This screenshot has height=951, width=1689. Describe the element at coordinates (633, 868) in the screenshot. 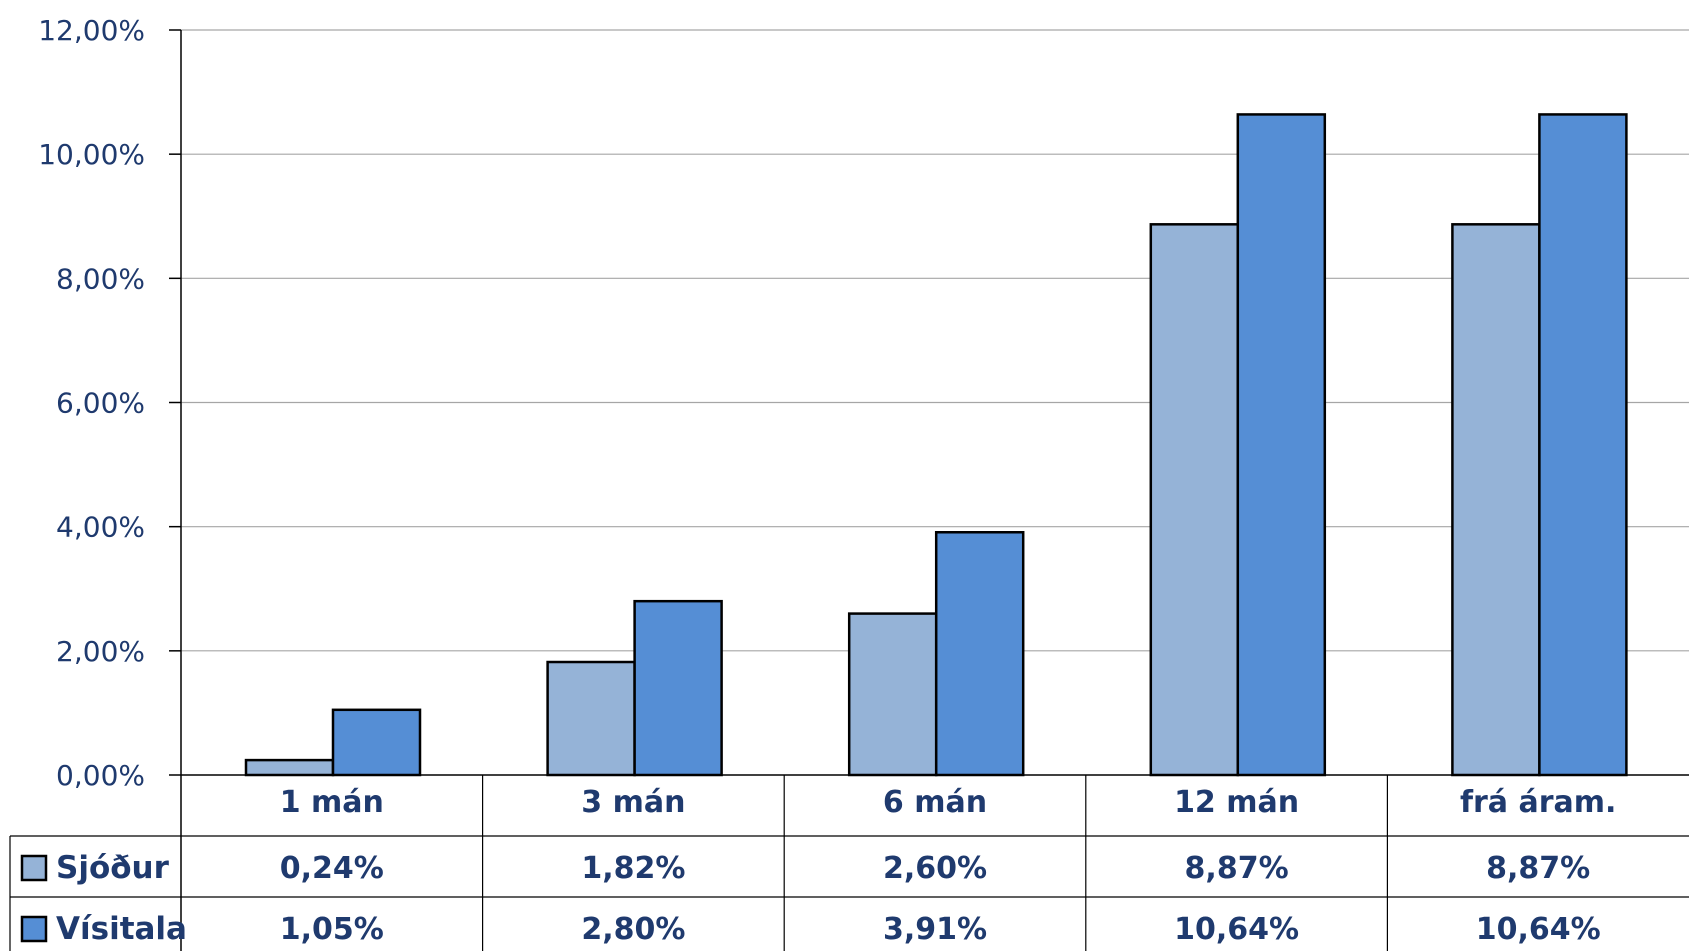

I see `data-cell-value: 1,82%` at that location.